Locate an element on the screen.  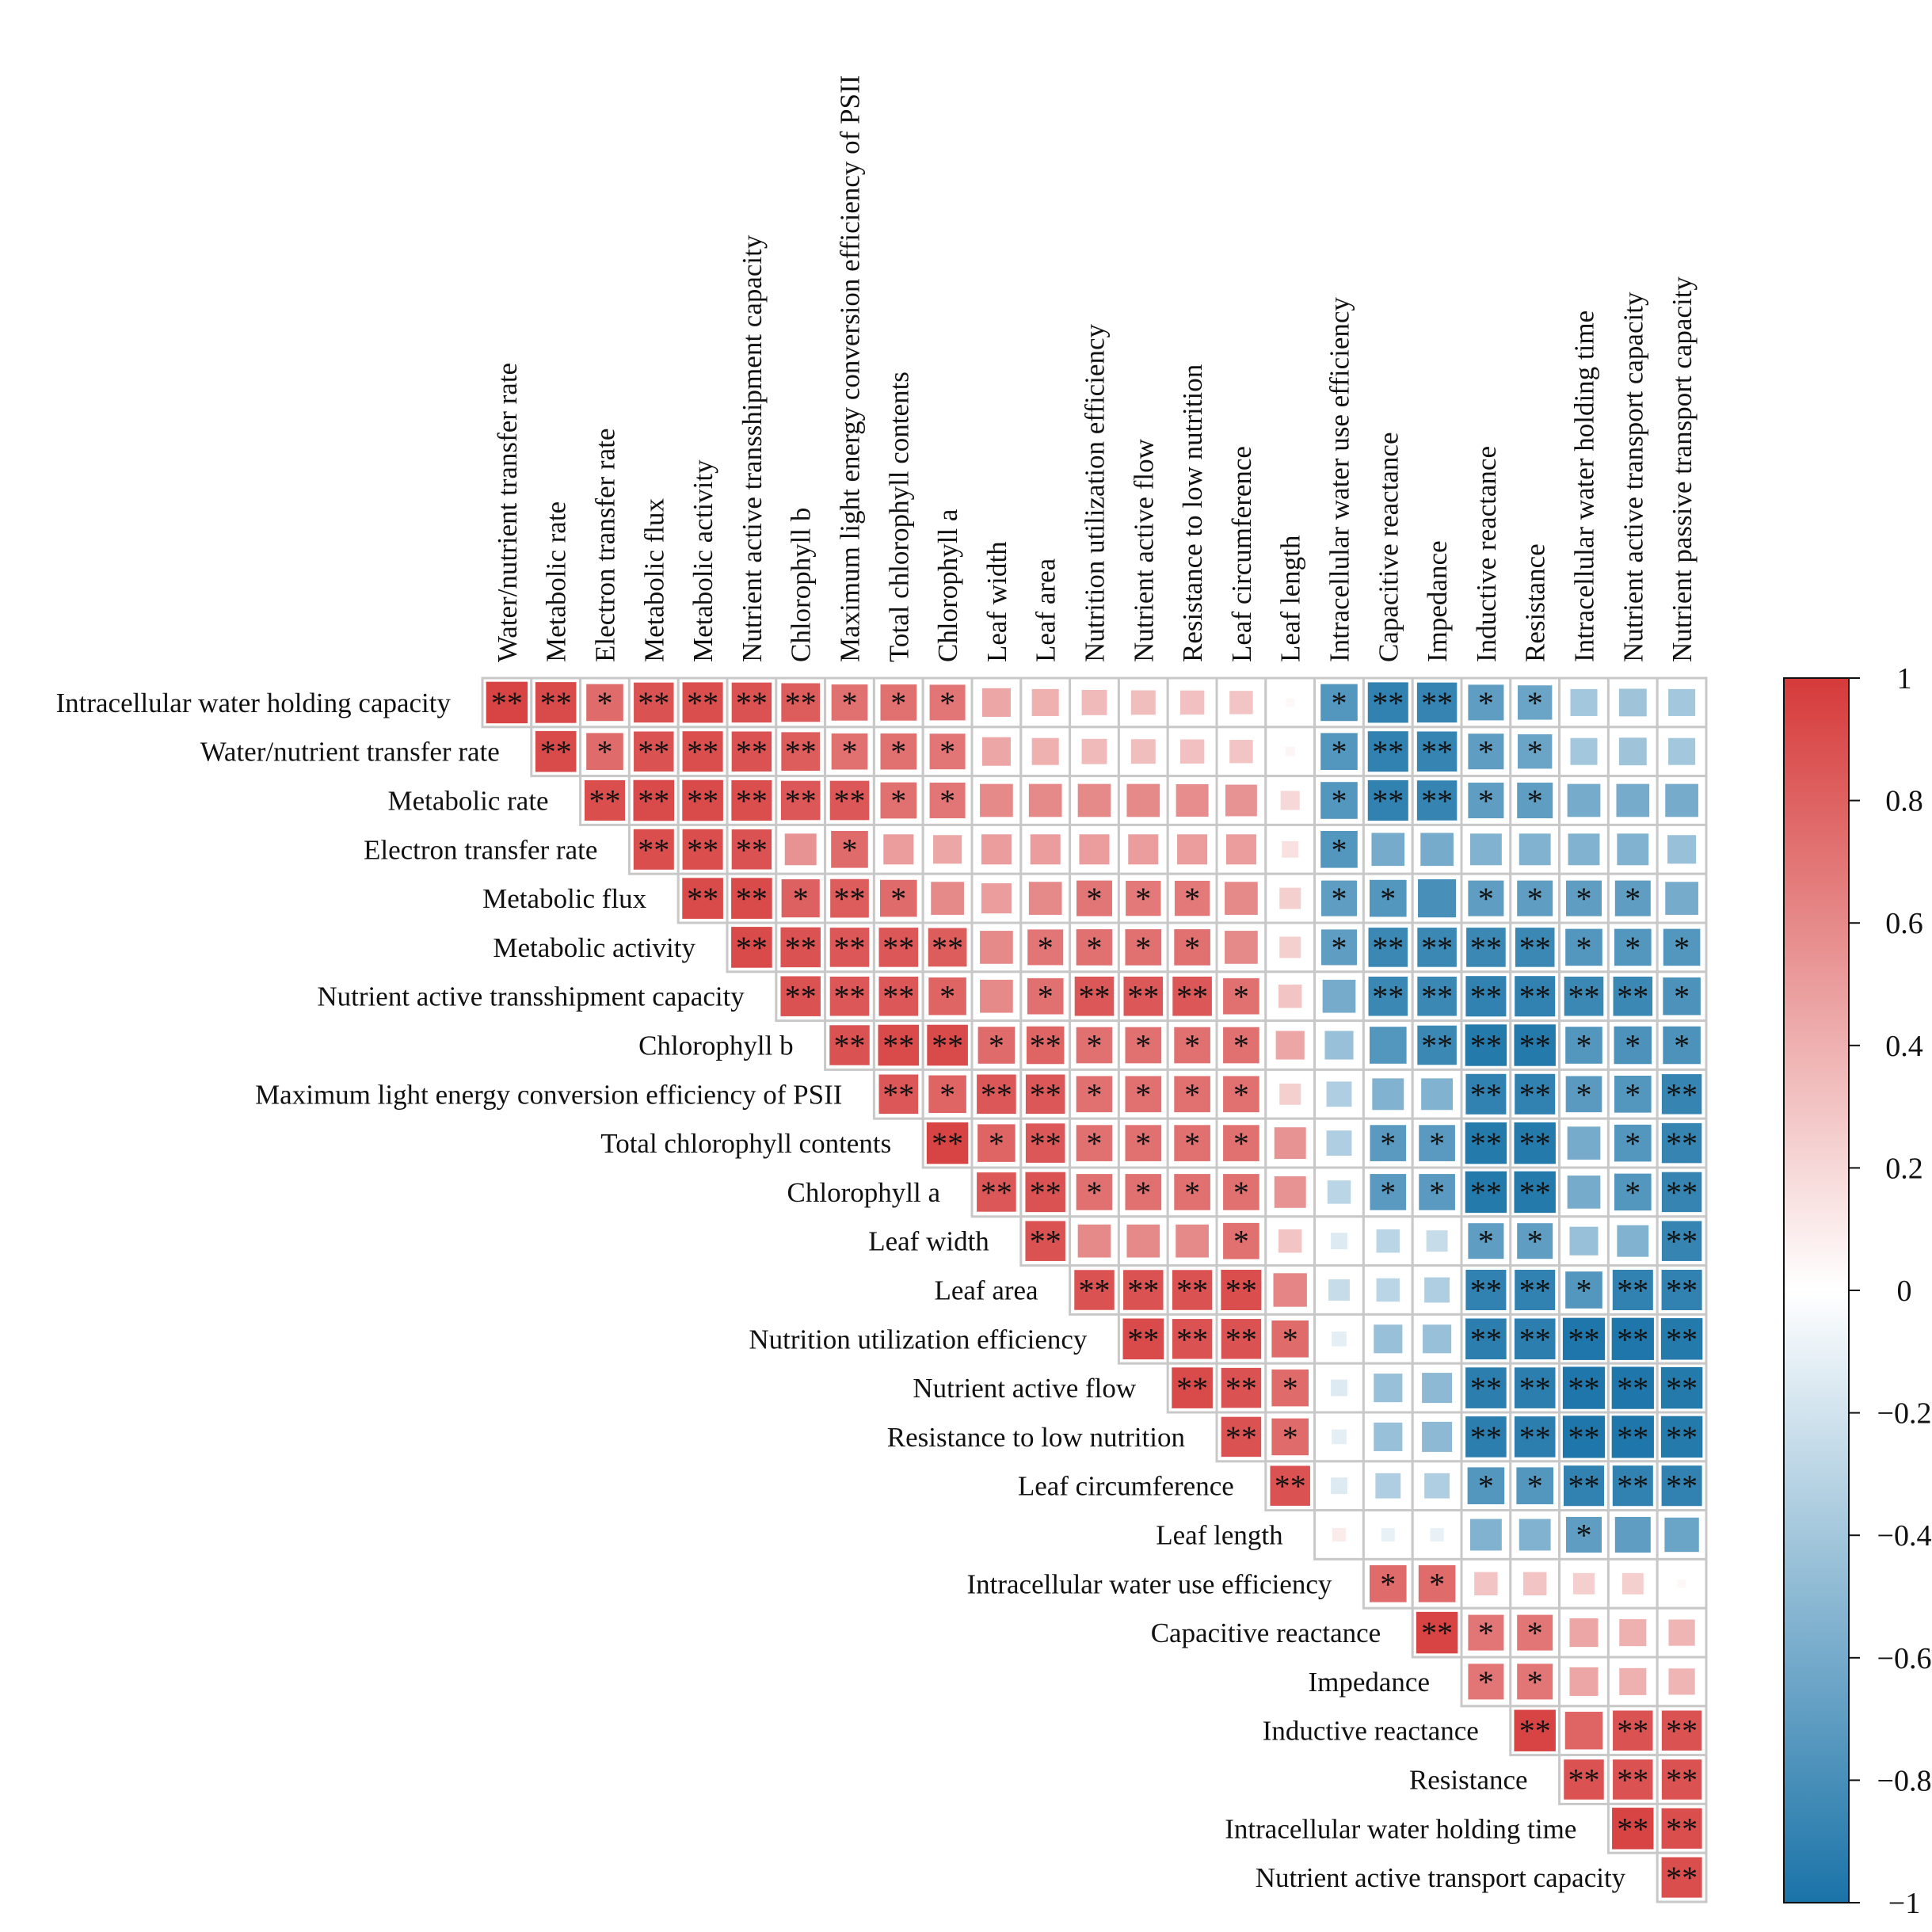
cell-square-r14-c22 is located at coordinates (1584, 1387).